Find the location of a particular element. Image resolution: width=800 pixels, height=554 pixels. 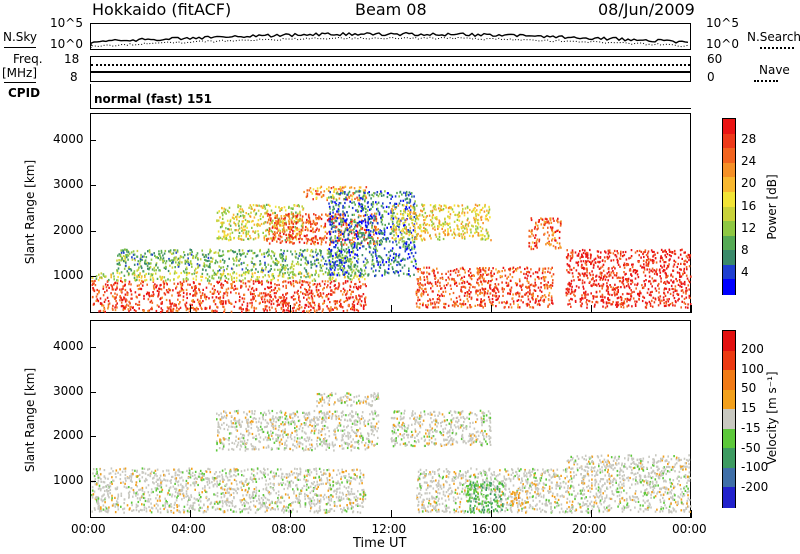

noise-panel is located at coordinates (390, 36).